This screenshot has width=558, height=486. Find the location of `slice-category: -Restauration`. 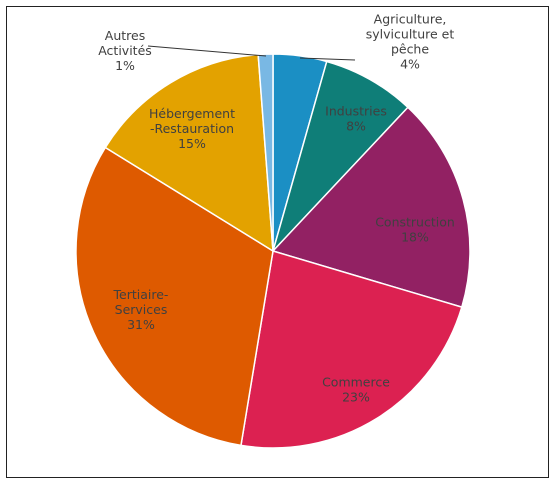

slice-category: -Restauration is located at coordinates (192, 128).